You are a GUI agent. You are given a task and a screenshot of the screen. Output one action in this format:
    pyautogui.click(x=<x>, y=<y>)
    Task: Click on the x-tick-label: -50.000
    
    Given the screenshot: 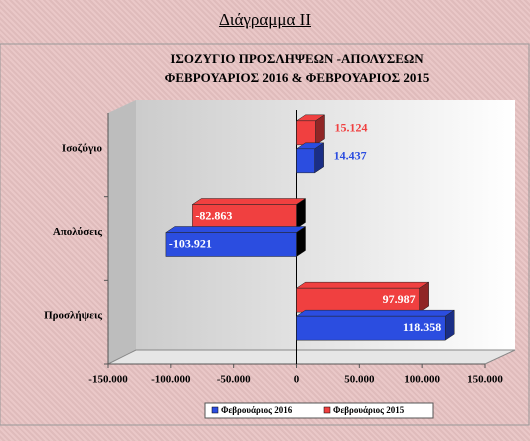 What is the action you would take?
    pyautogui.click(x=234, y=380)
    